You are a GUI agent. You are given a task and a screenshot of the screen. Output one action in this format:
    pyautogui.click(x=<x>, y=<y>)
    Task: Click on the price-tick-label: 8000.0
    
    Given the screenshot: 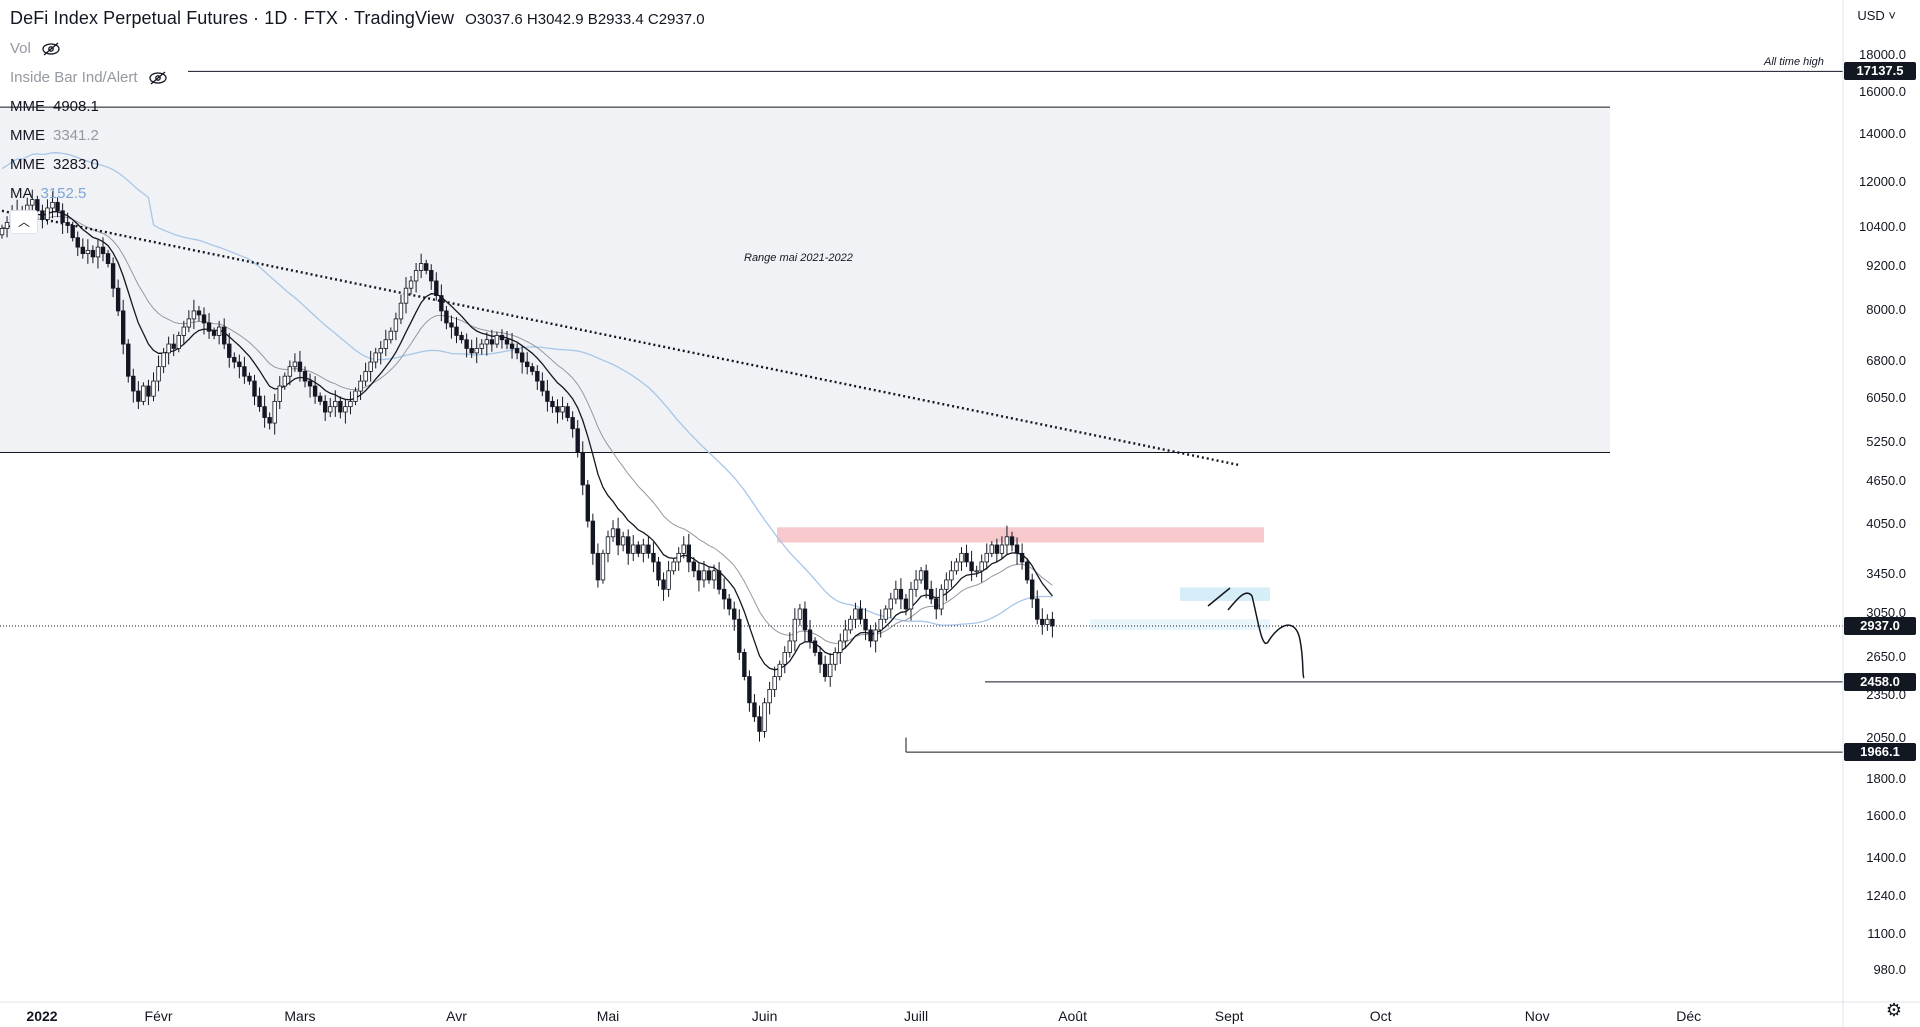 What is the action you would take?
    pyautogui.click(x=1886, y=309)
    